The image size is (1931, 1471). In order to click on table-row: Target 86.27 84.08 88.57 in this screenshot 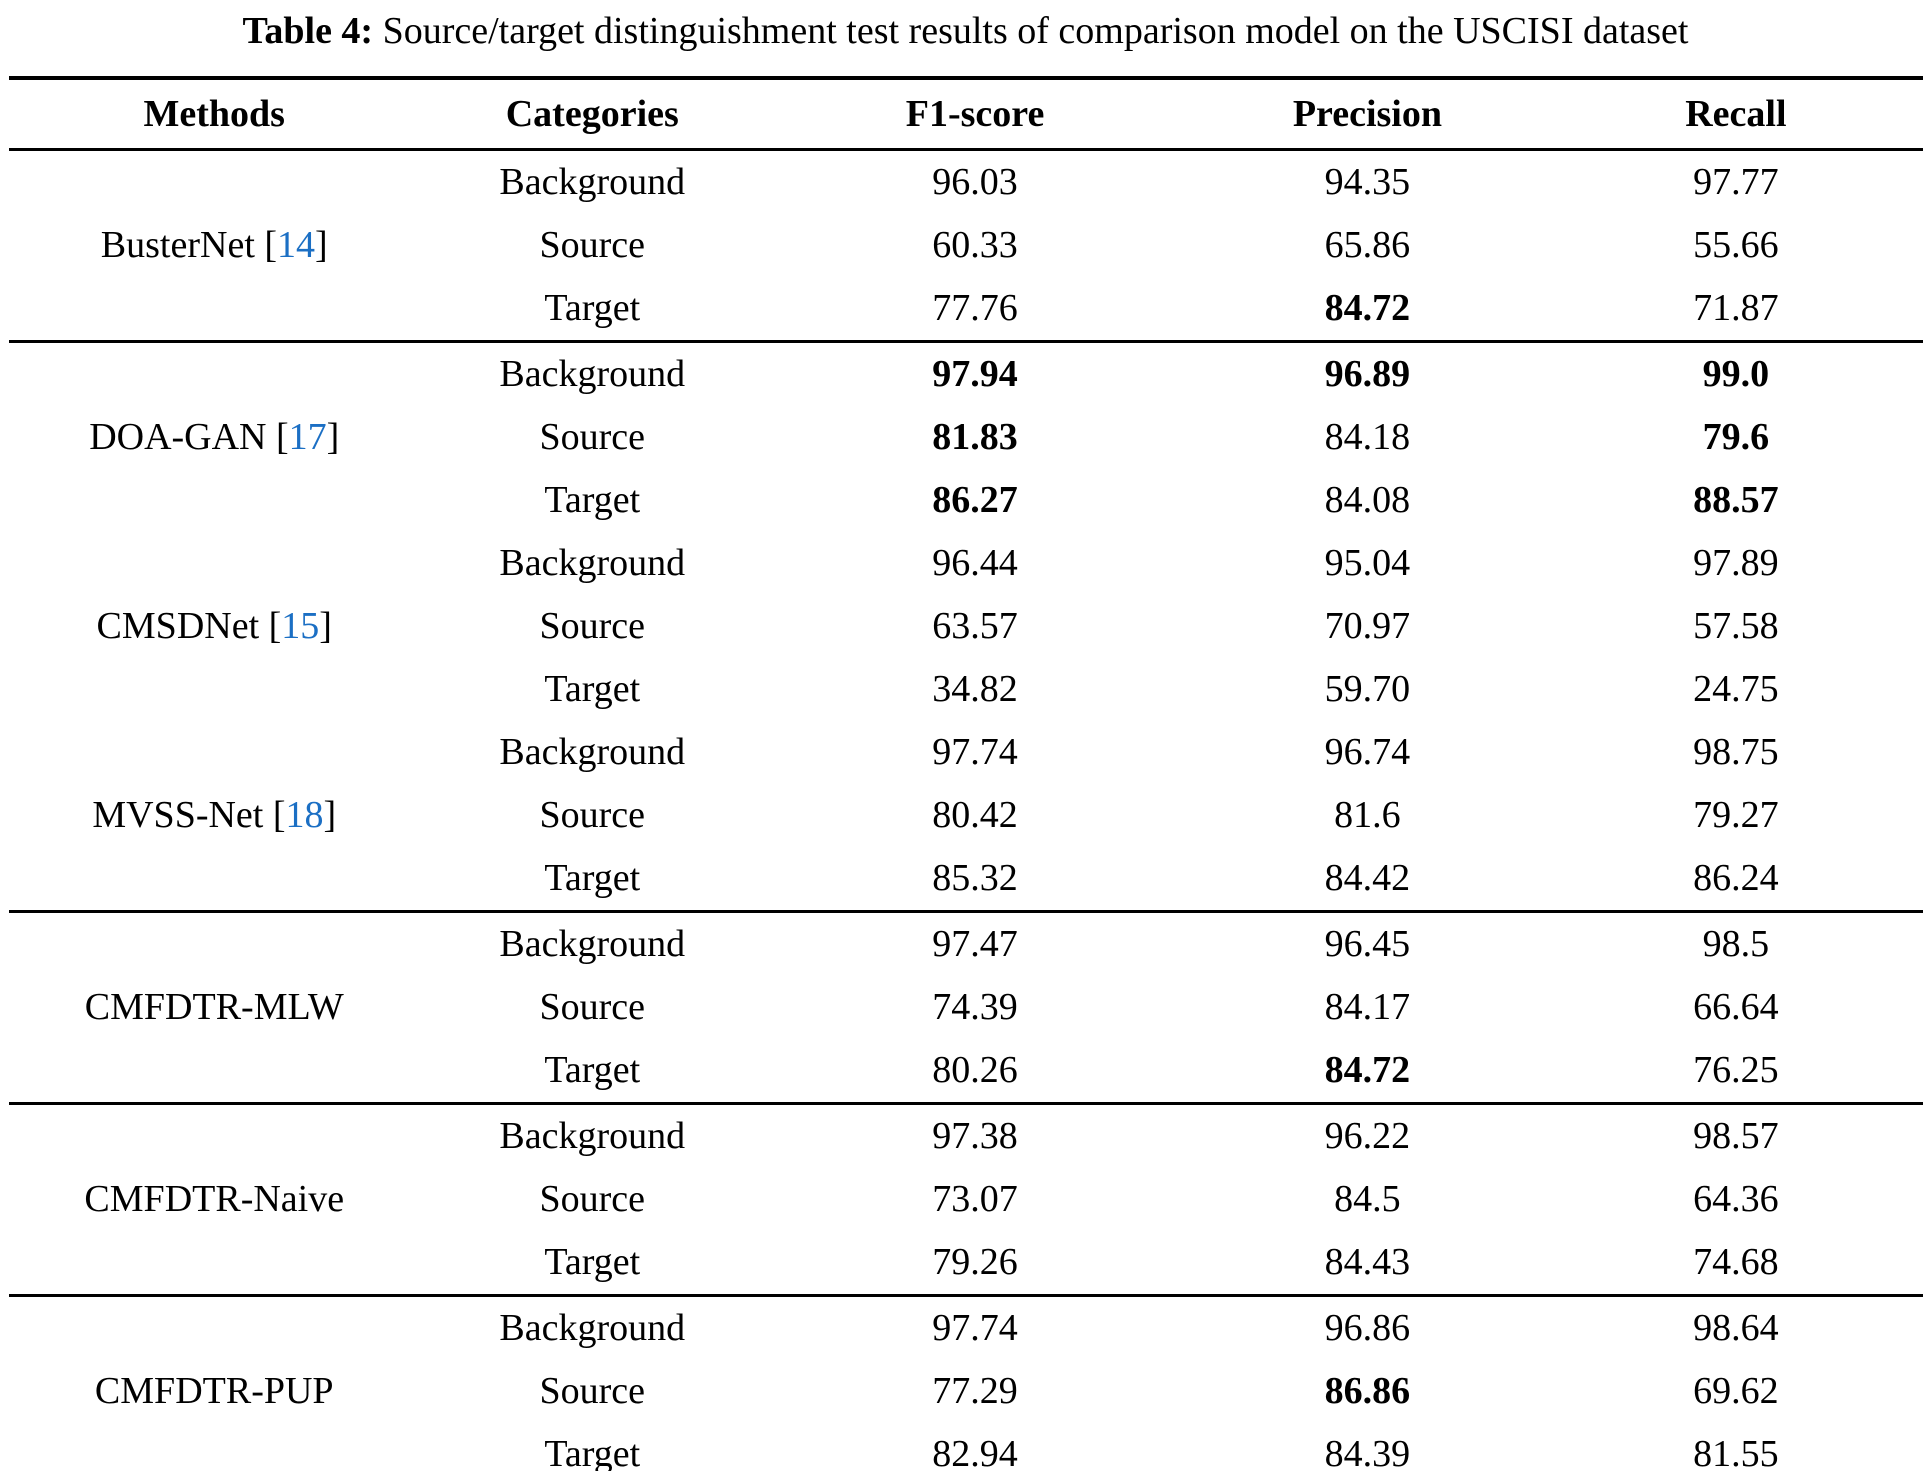, I will do `click(966, 500)`.